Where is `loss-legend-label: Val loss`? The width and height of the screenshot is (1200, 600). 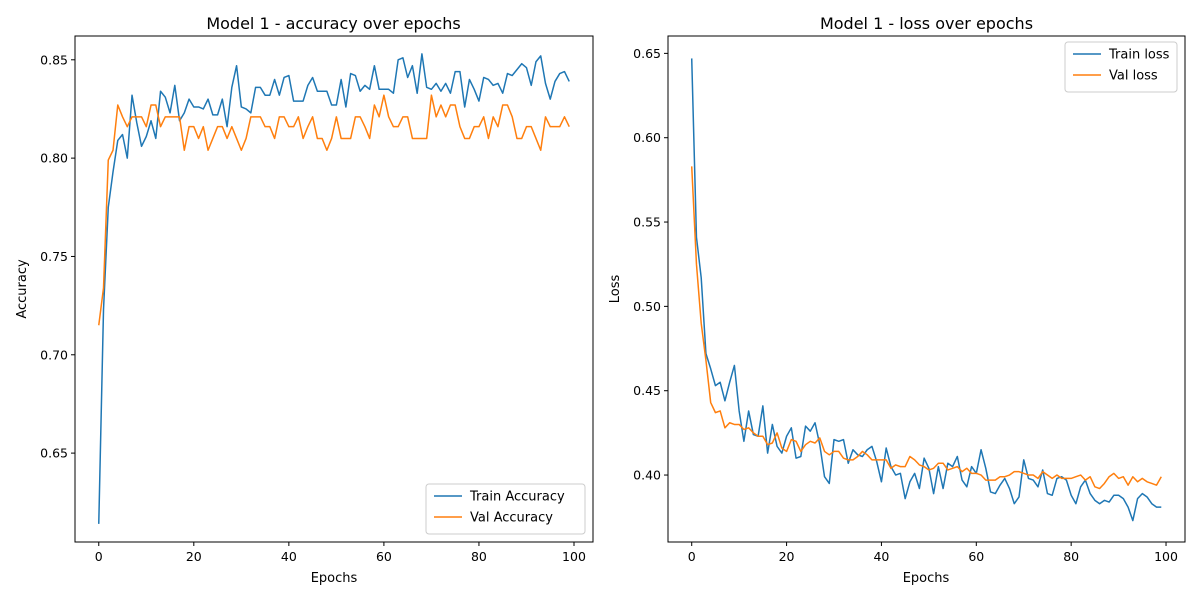 loss-legend-label: Val loss is located at coordinates (1133, 76).